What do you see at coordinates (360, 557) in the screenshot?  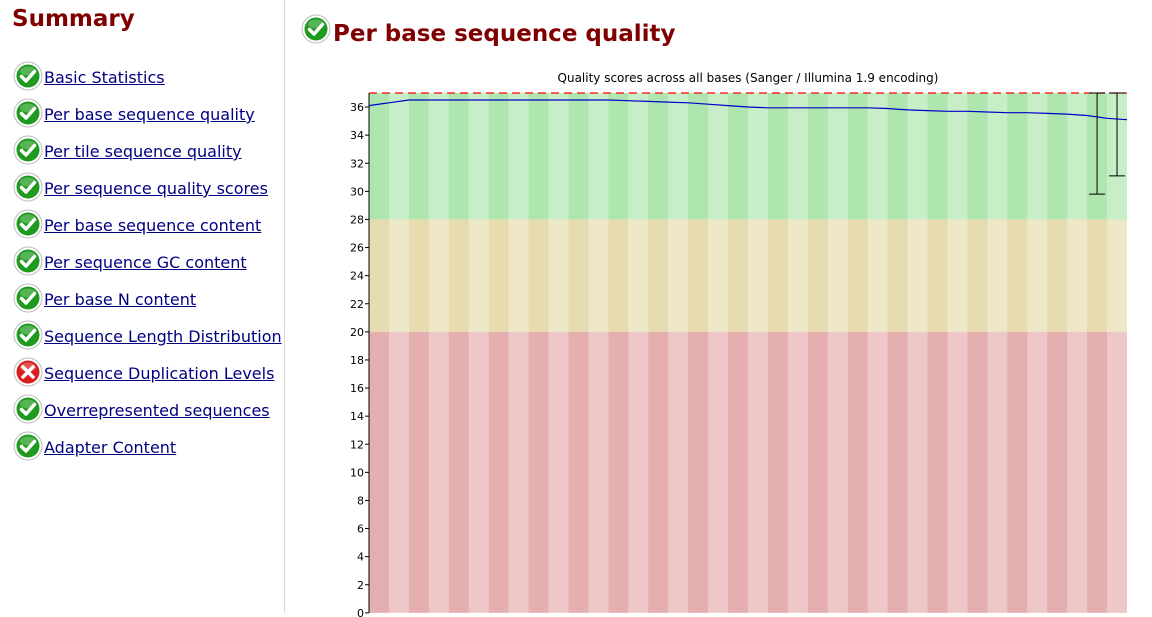 I see `y-tick-label: 4` at bounding box center [360, 557].